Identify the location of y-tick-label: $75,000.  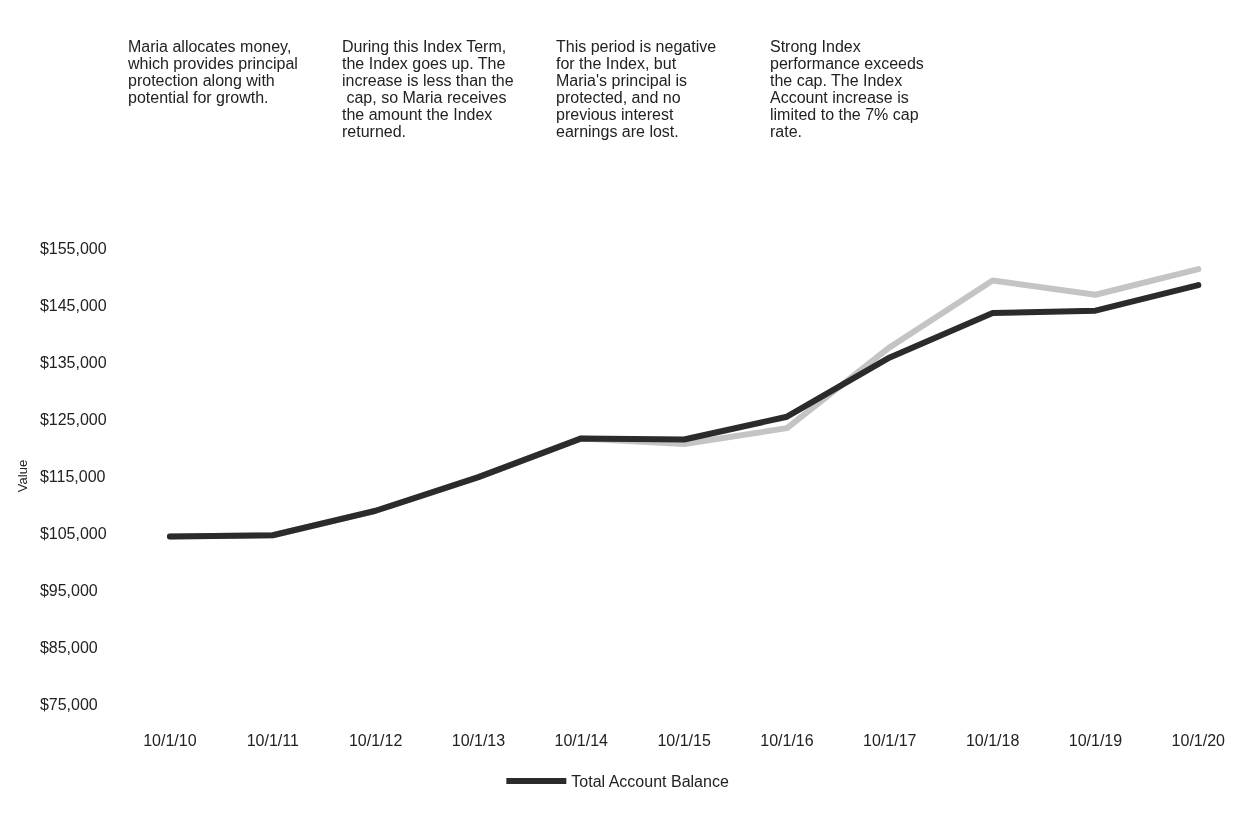
(68, 704).